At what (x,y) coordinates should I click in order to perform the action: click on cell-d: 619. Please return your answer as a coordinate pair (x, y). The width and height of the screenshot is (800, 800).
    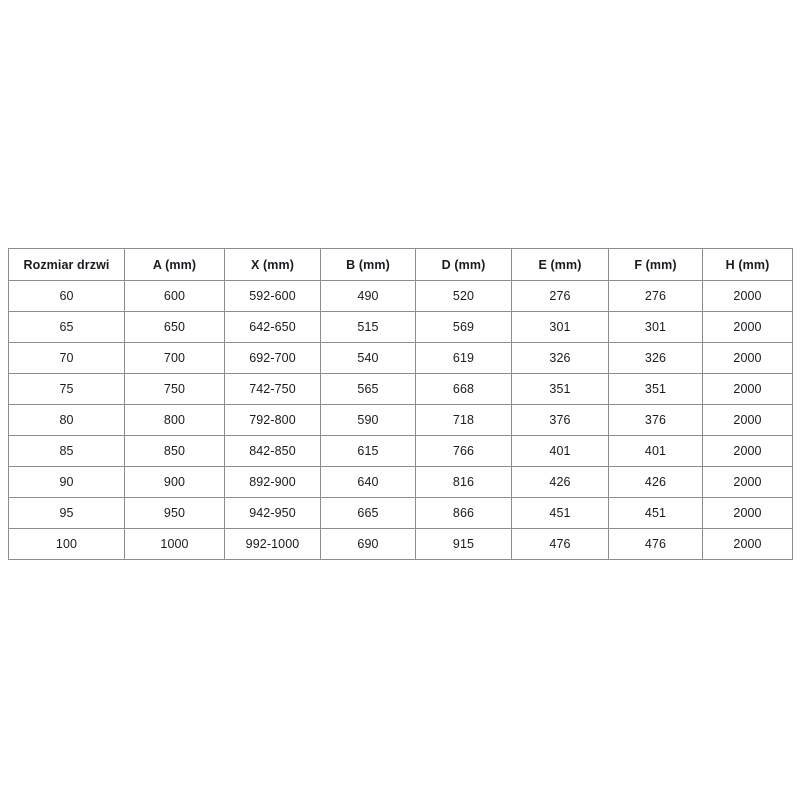
    Looking at the image, I should click on (463, 358).